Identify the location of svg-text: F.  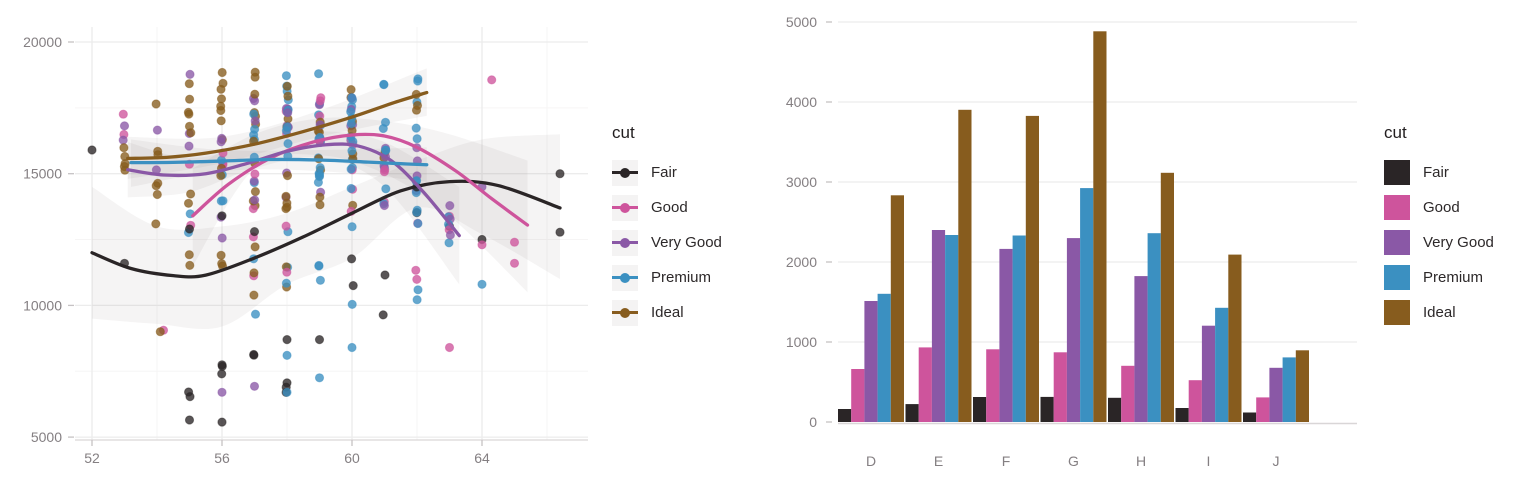
(1006, 461).